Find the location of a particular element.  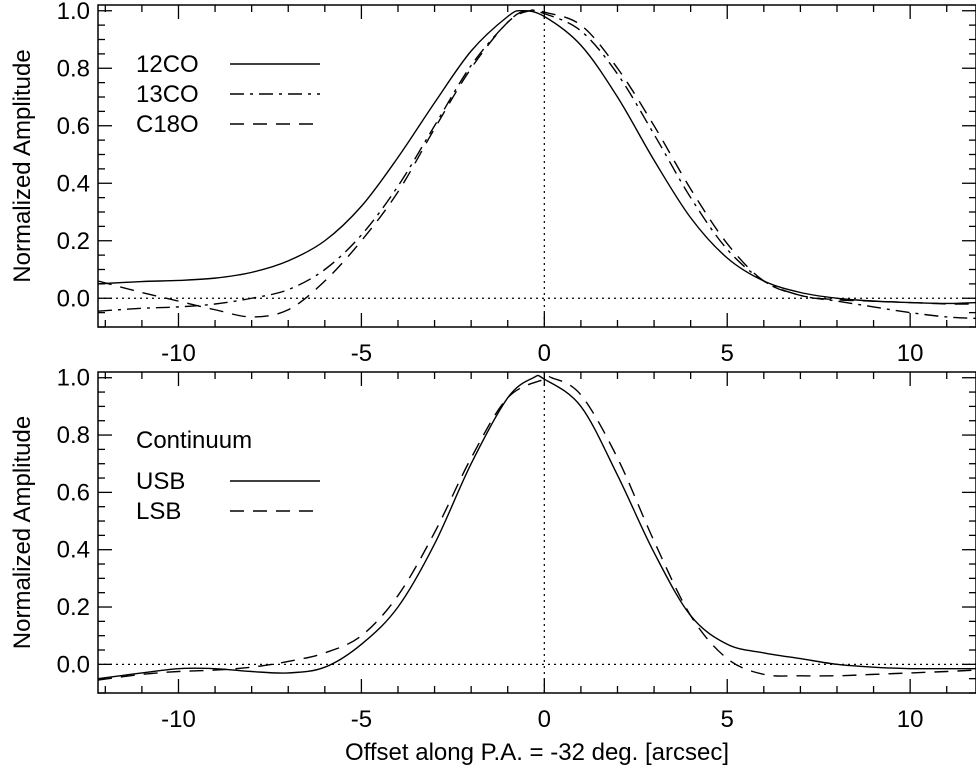

legend-title: Continuum is located at coordinates (194, 440).